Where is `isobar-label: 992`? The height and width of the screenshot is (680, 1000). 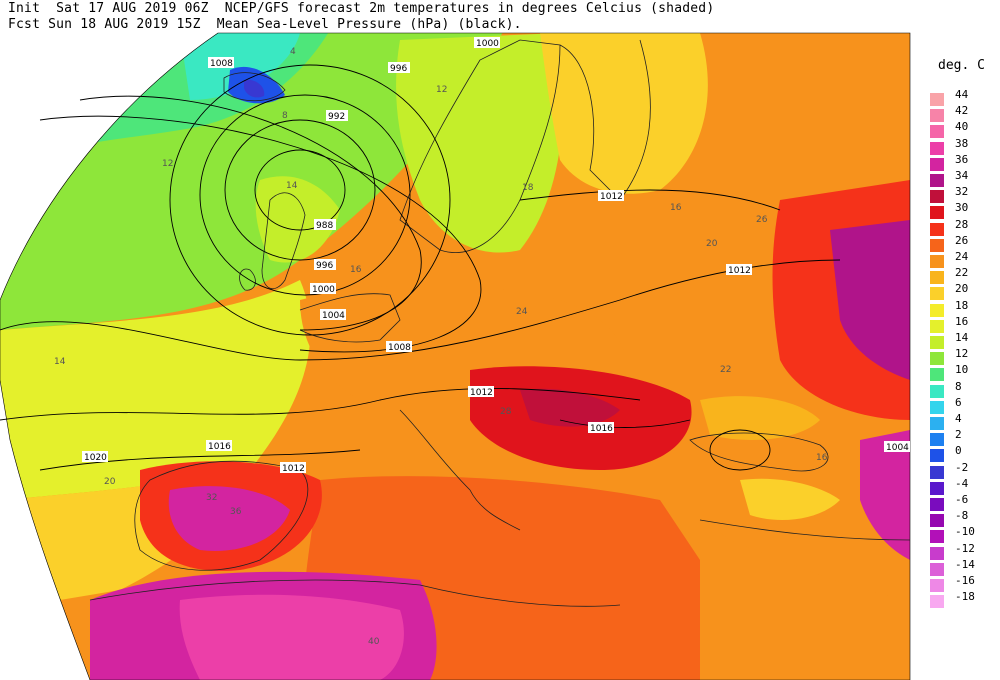 isobar-label: 992 is located at coordinates (337, 116).